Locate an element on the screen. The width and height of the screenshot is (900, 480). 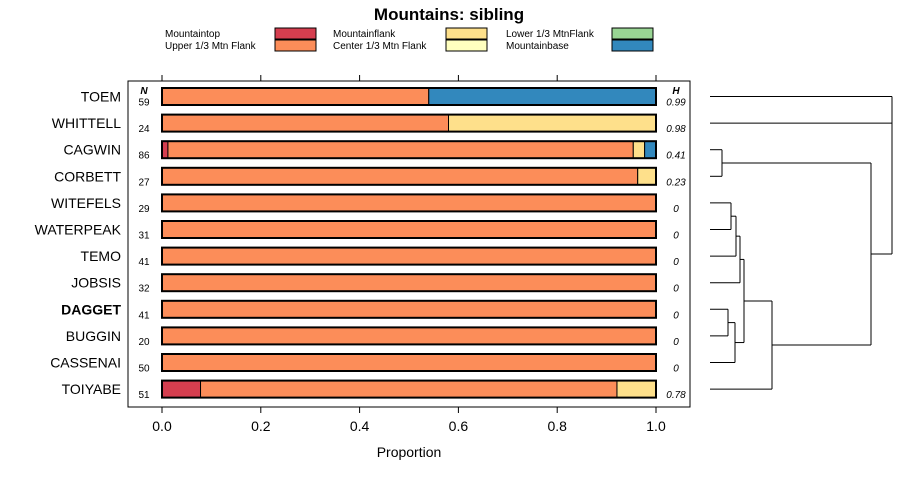
n-column-header: N is located at coordinates (144, 91).